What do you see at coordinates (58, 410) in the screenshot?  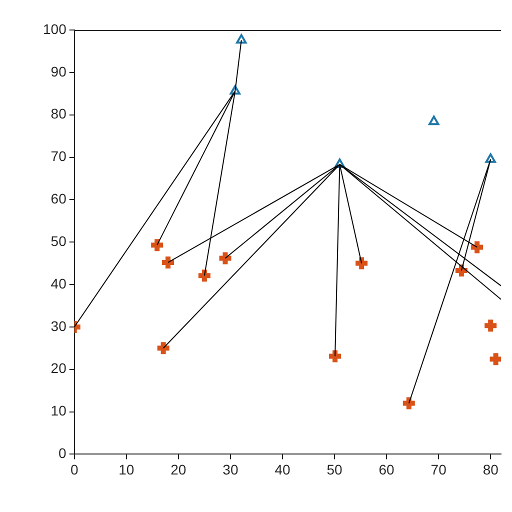 I see `y-tick-label: 10` at bounding box center [58, 410].